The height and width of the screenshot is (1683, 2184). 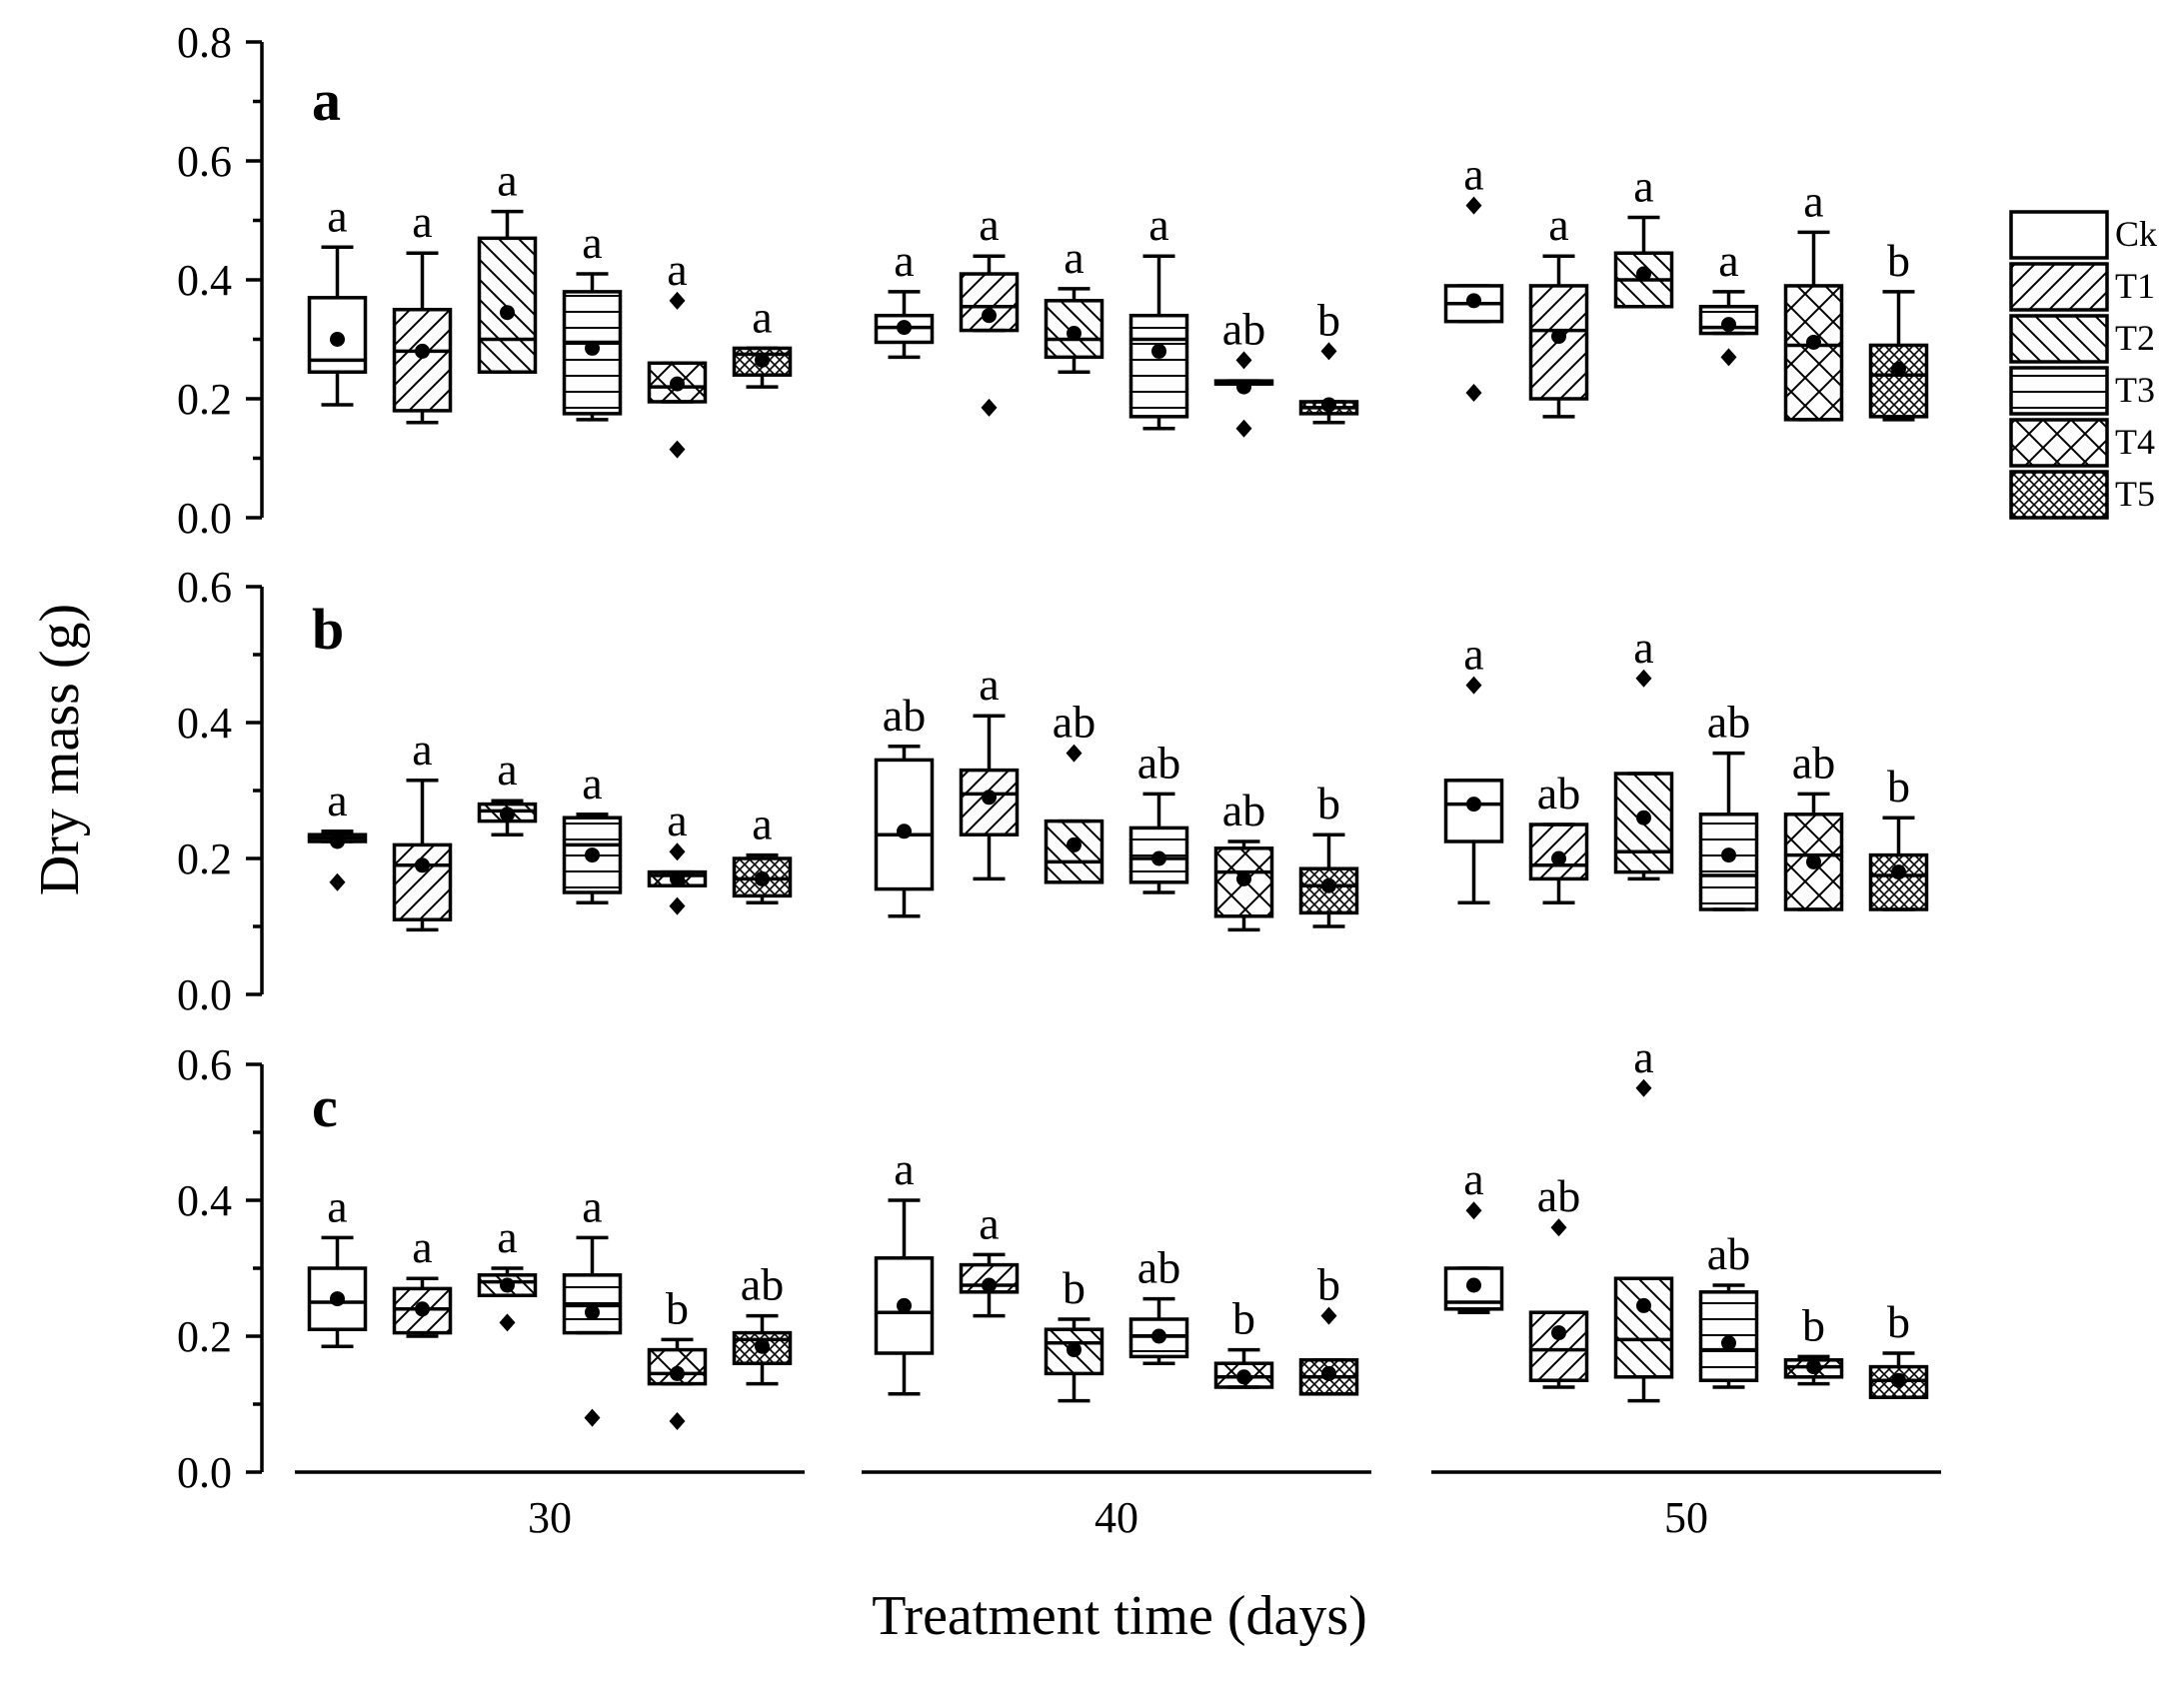 What do you see at coordinates (2135, 390) in the screenshot?
I see `legend-label: T3` at bounding box center [2135, 390].